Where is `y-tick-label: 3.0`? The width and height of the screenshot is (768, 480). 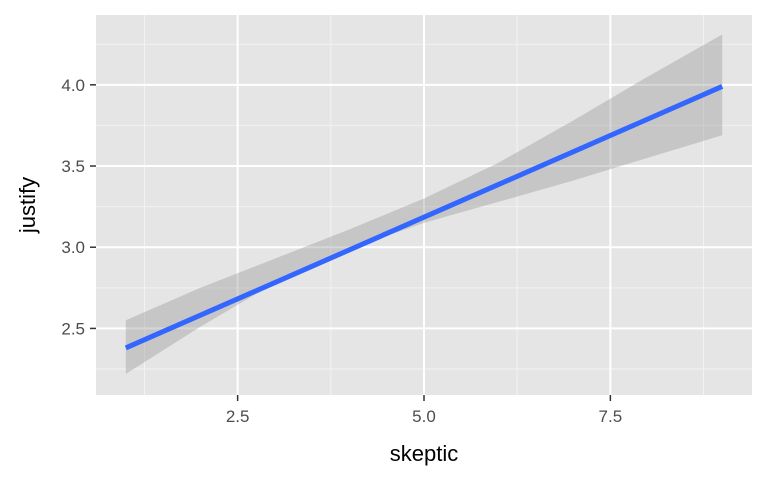
y-tick-label: 3.0 is located at coordinates (73, 247).